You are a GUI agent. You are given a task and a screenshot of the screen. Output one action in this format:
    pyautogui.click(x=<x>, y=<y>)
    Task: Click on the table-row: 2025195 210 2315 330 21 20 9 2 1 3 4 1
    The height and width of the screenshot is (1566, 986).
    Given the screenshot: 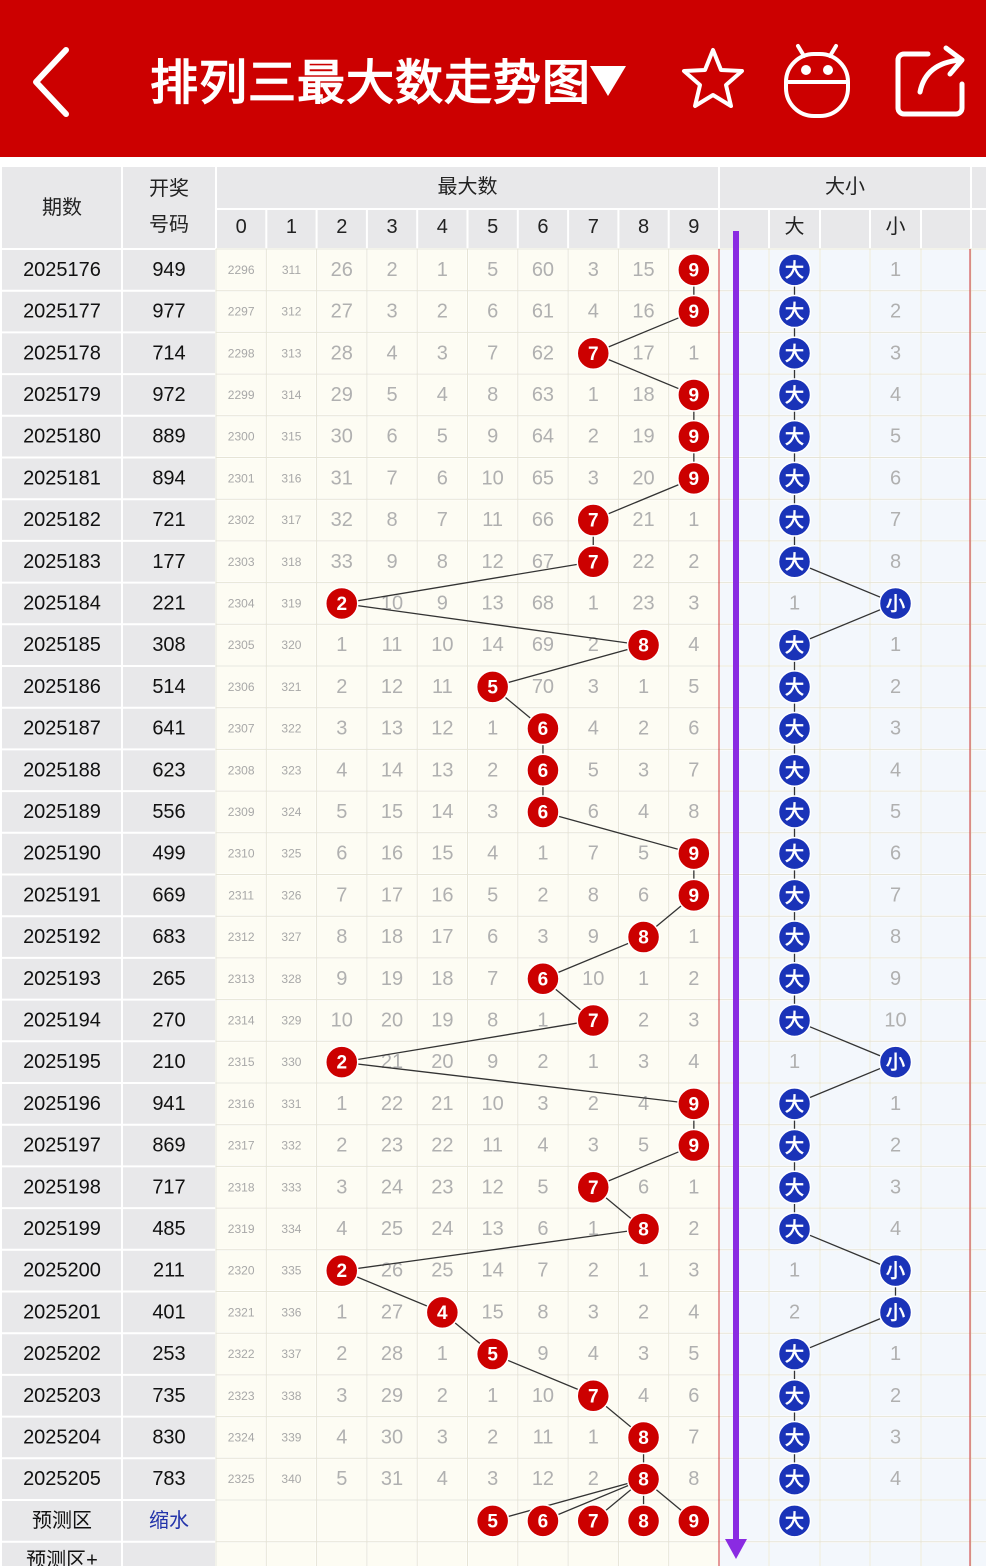 What is the action you would take?
    pyautogui.click(x=411, y=1062)
    